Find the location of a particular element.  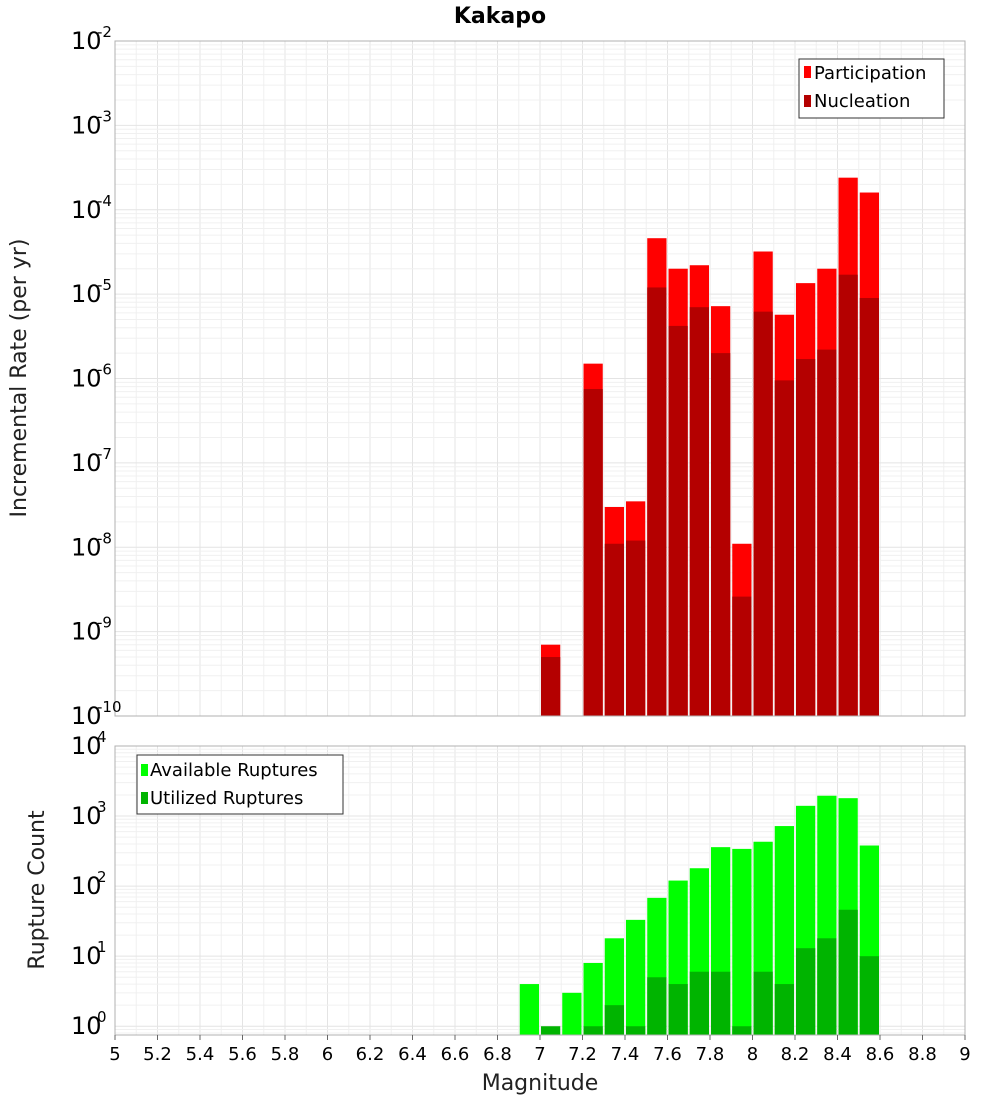

x-tick-label: 8.2 is located at coordinates (795, 1054).